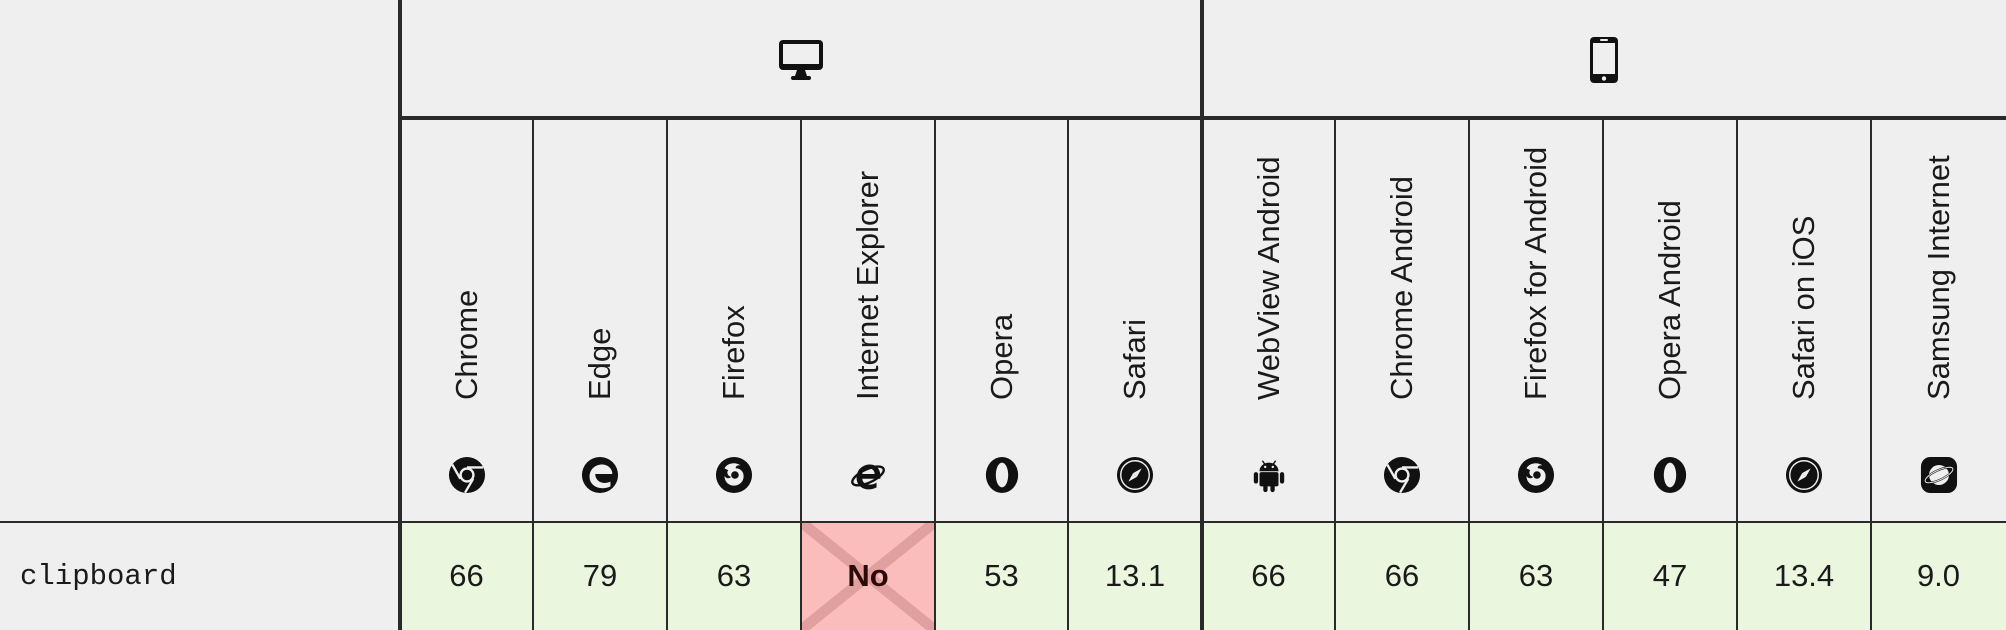  I want to click on edge-icon, so click(600, 475).